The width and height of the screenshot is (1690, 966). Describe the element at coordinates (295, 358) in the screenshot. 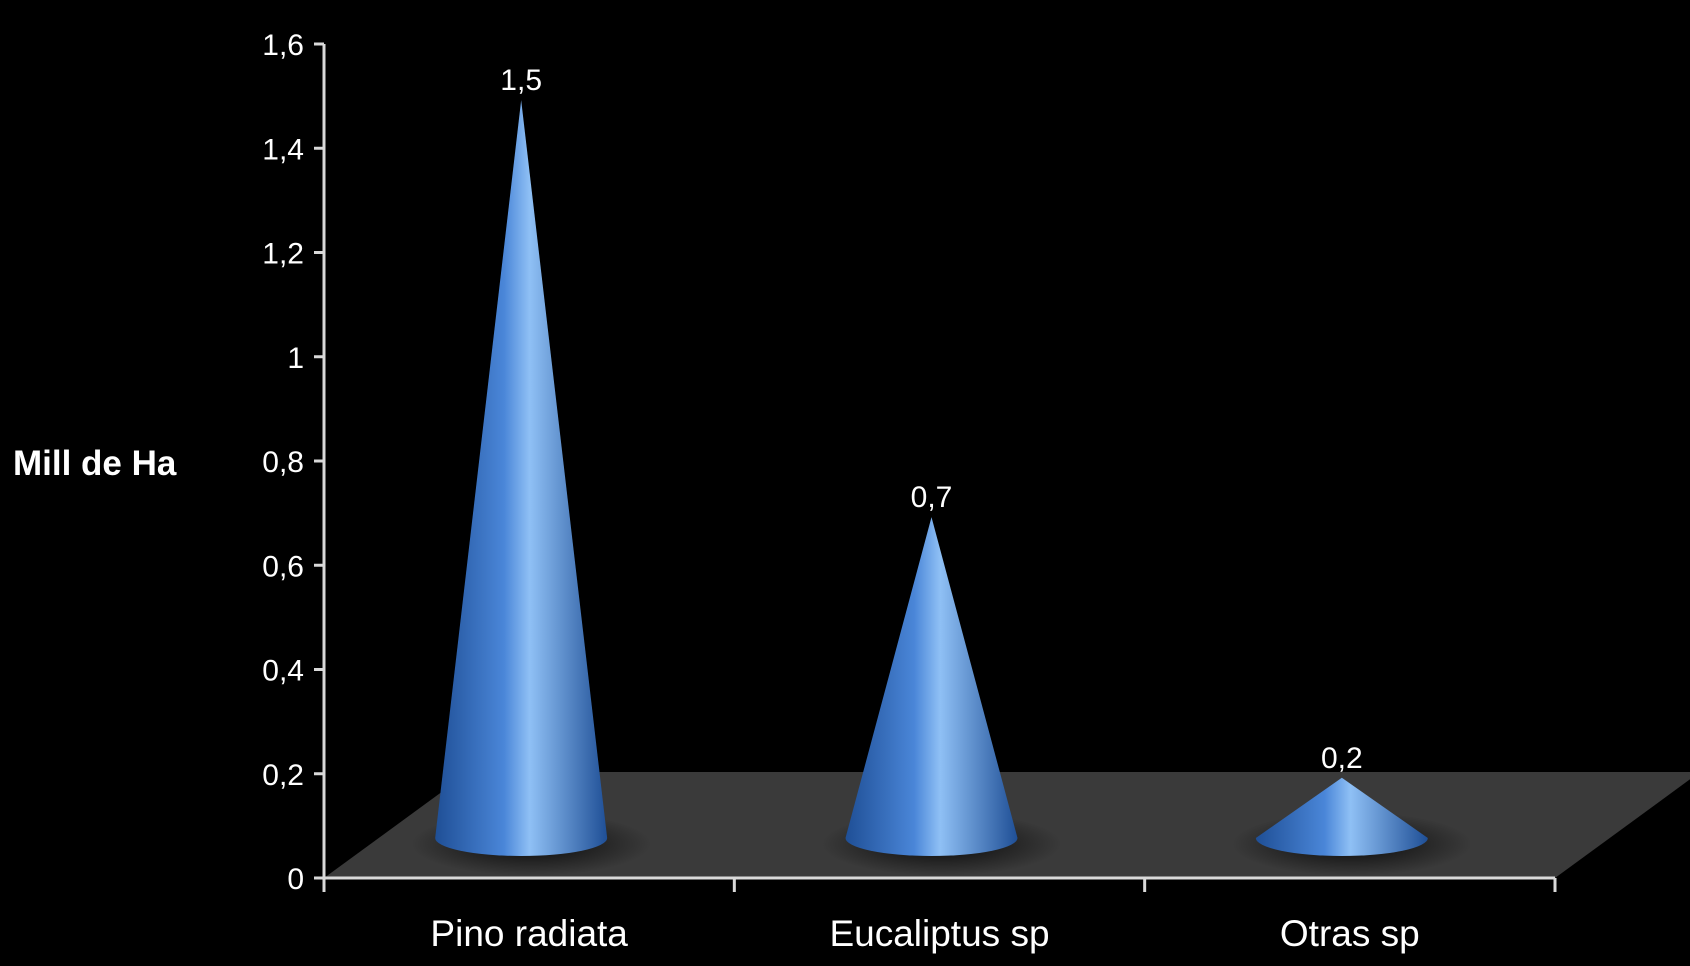

I see `y-tick-label: 1` at that location.